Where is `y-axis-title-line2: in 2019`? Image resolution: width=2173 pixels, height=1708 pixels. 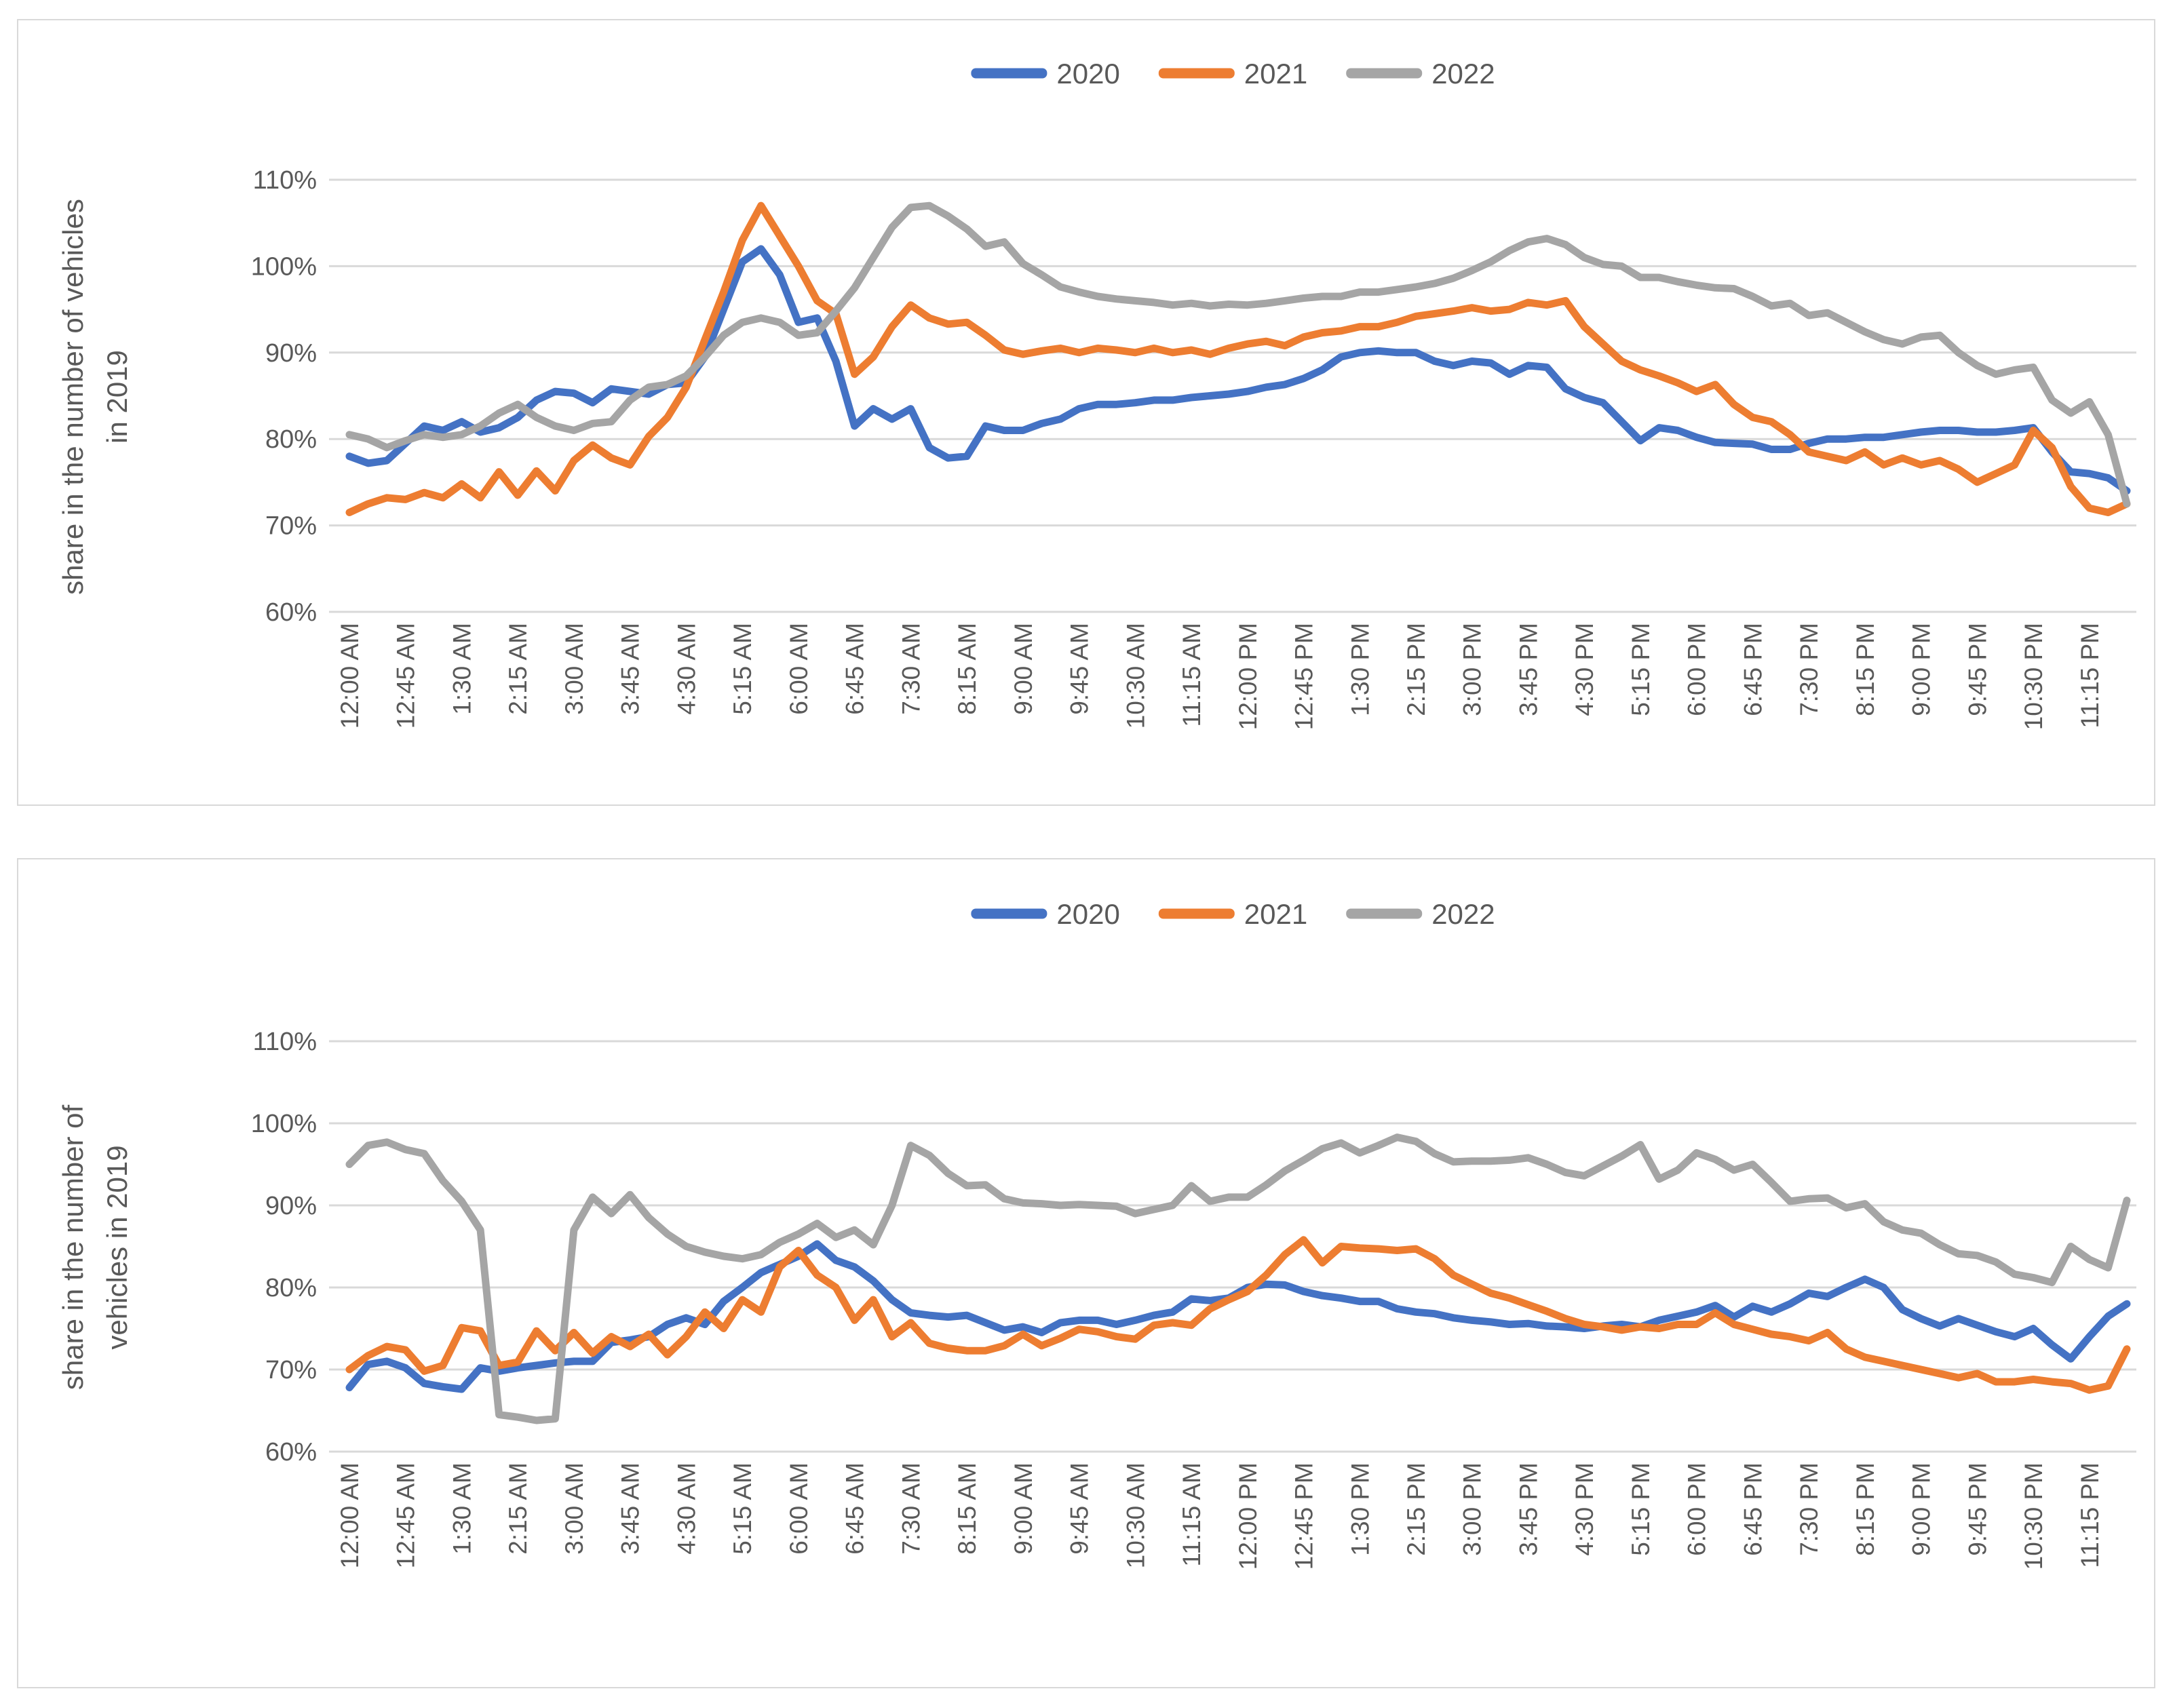 y-axis-title-line2: in 2019 is located at coordinates (117, 397).